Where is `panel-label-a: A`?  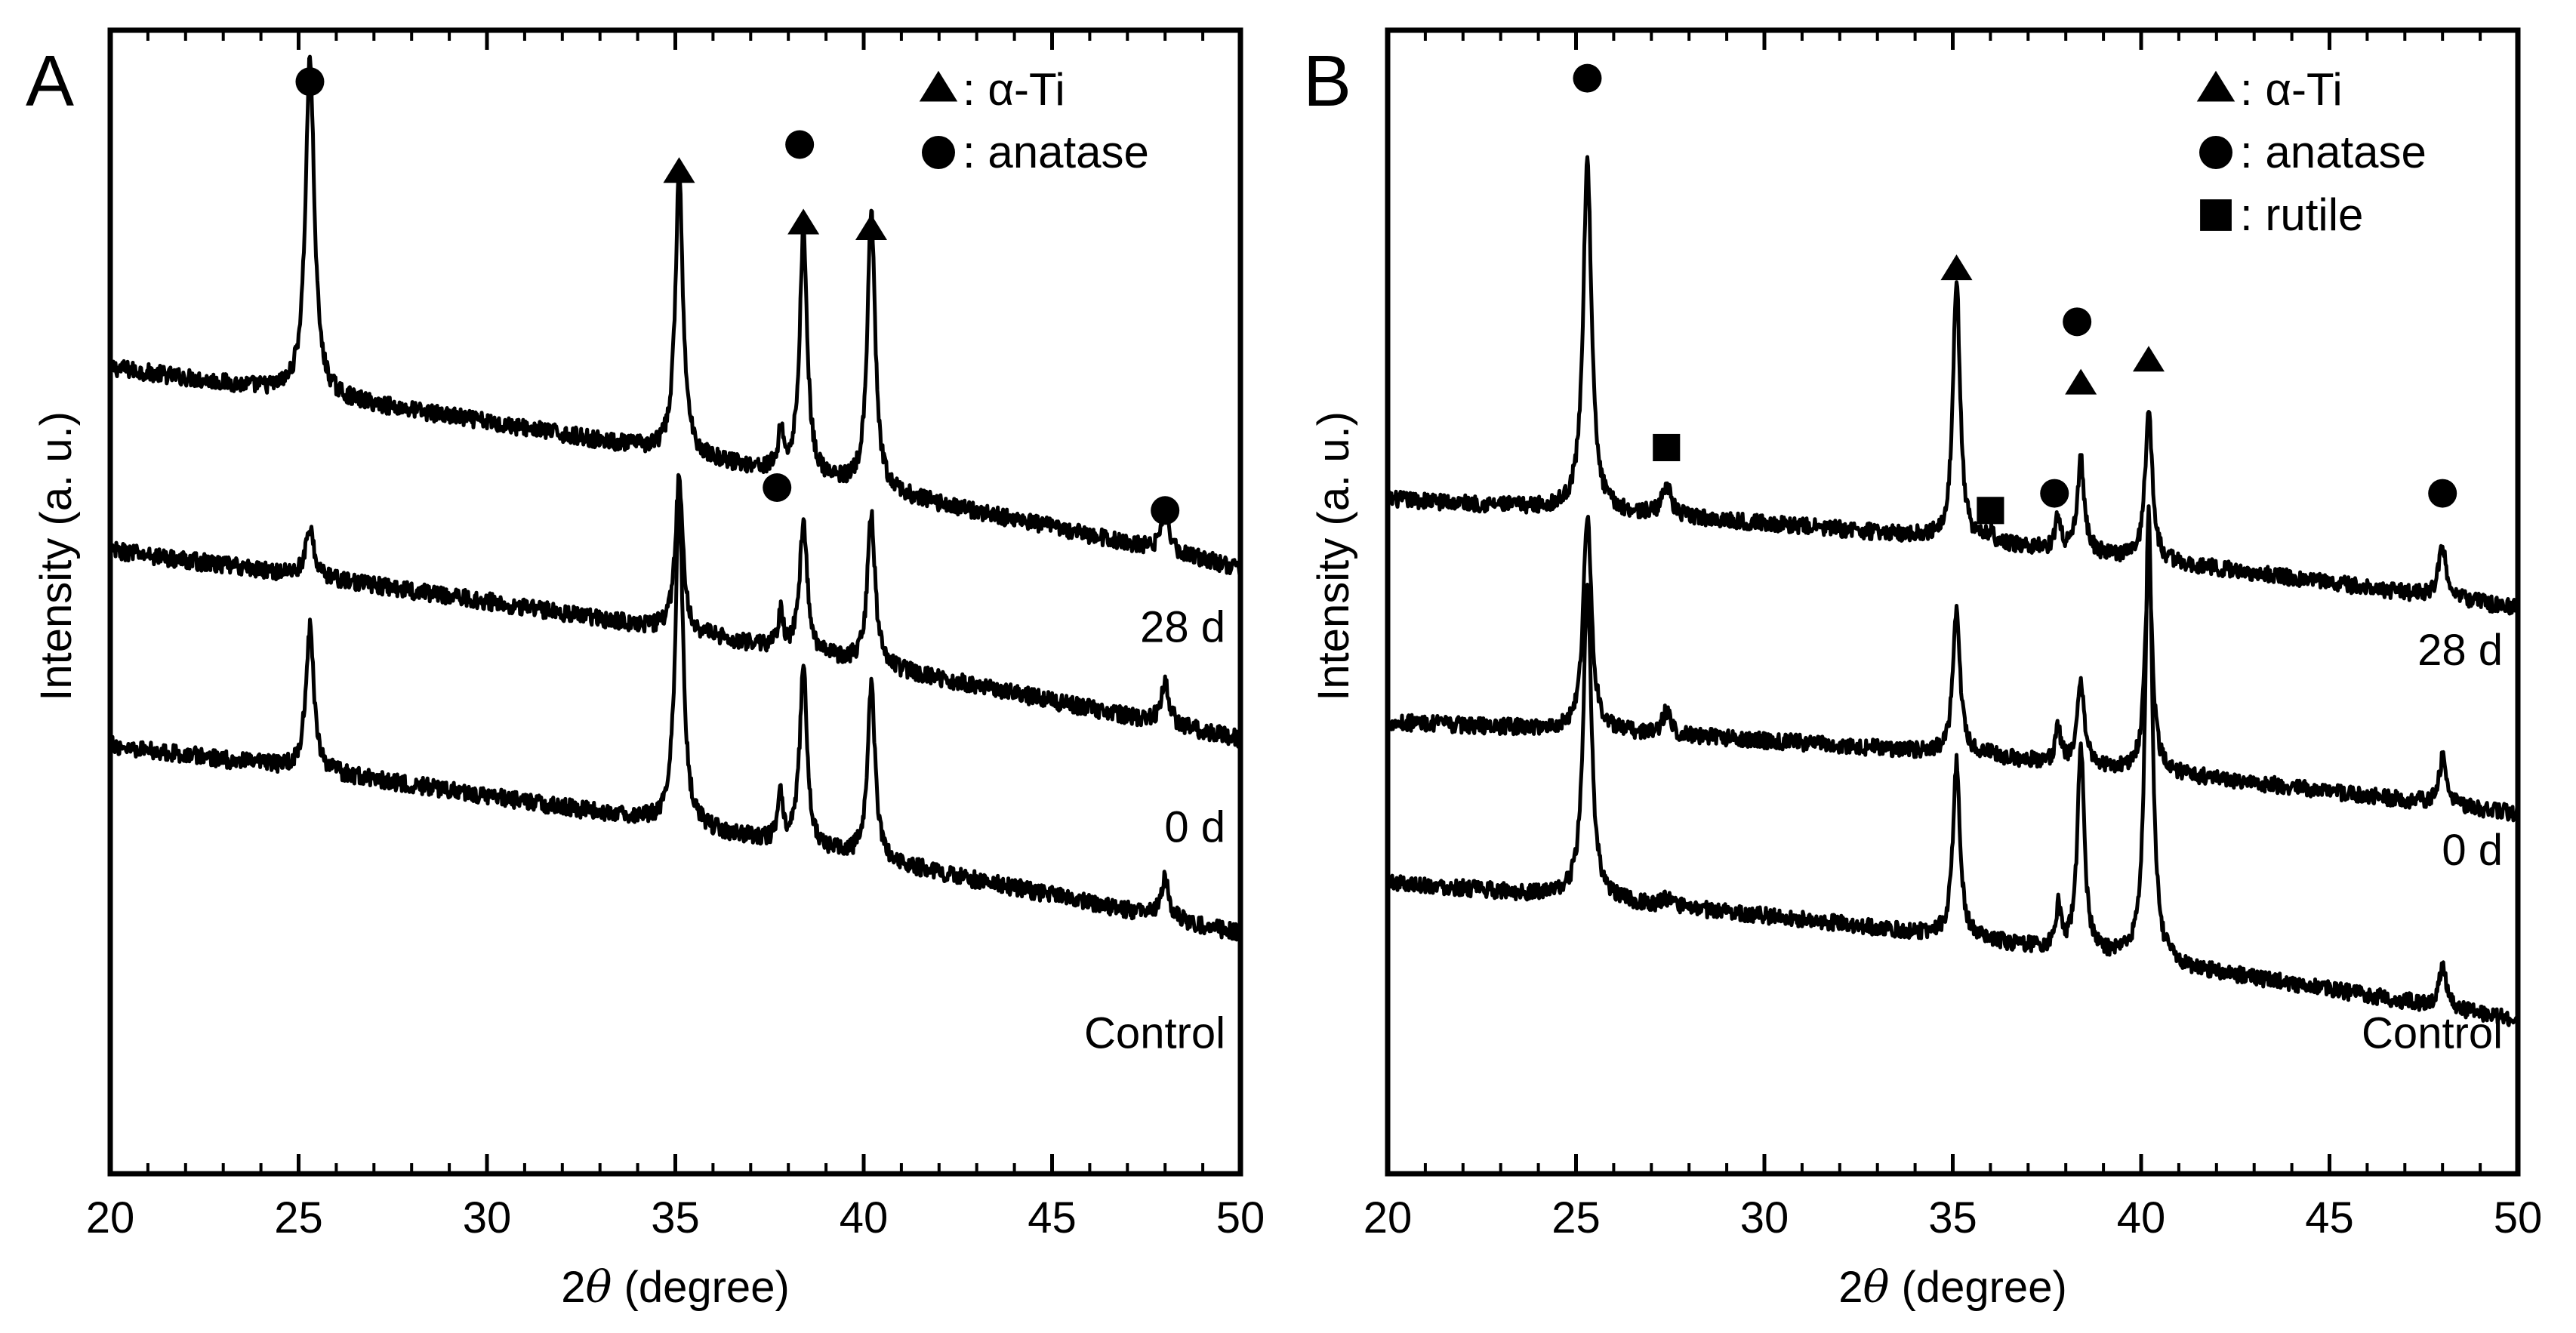 panel-label-a: A is located at coordinates (50, 81).